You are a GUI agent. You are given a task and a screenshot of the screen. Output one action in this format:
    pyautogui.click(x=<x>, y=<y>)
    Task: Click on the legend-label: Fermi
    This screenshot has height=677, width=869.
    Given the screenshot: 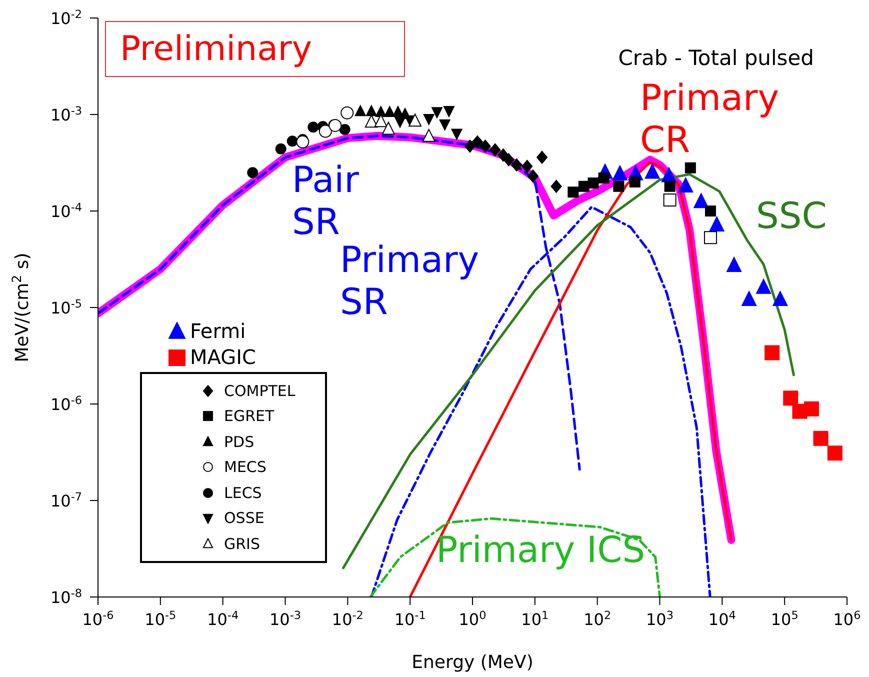 What is the action you would take?
    pyautogui.click(x=218, y=331)
    